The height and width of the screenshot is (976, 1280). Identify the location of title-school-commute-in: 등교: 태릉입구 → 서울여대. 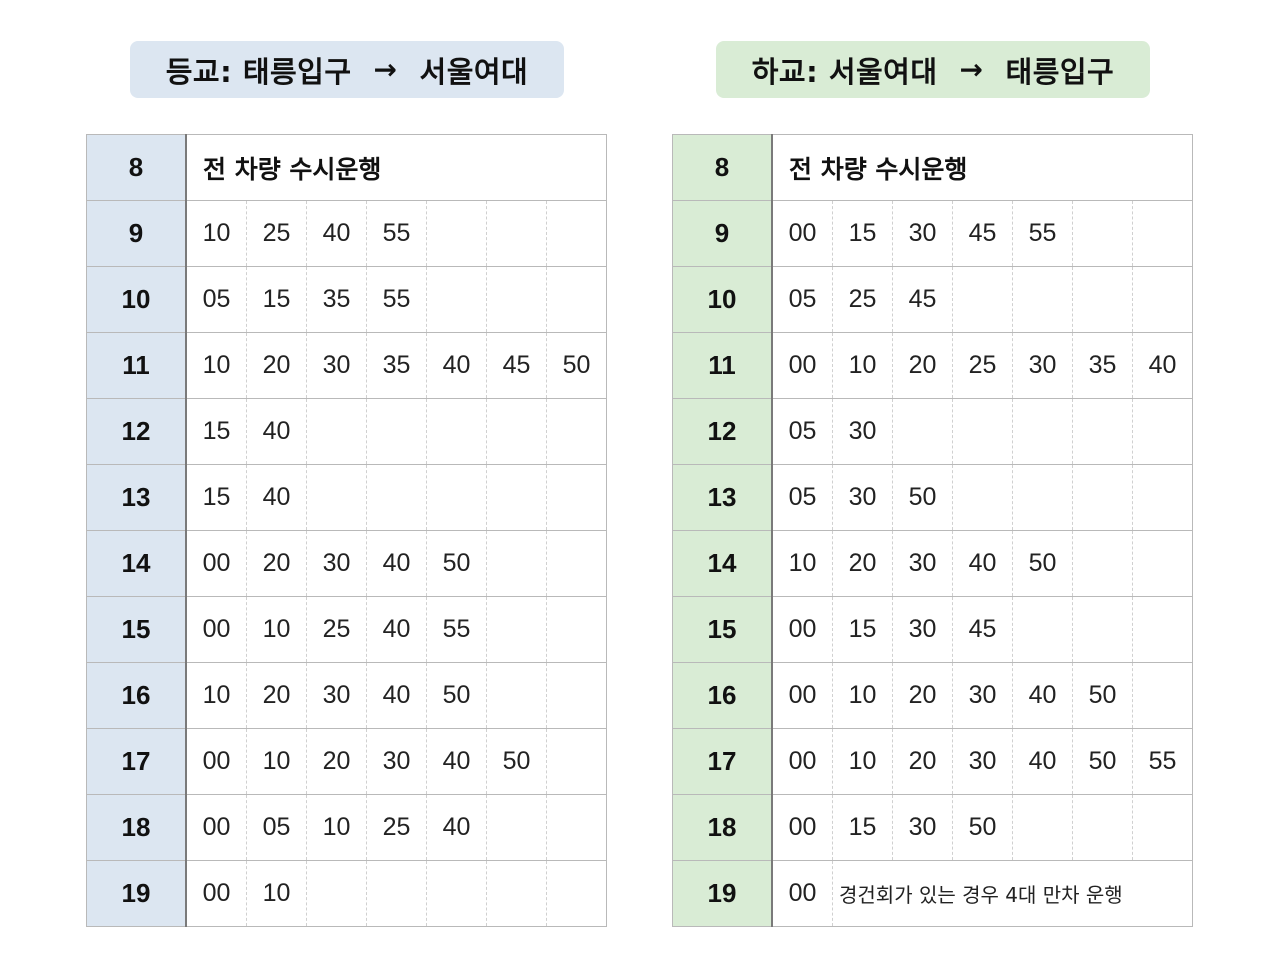
(347, 69).